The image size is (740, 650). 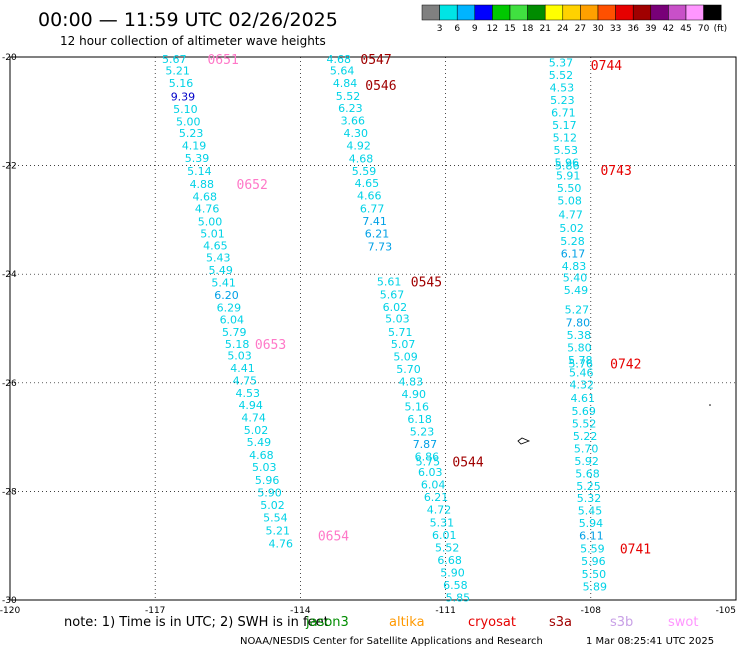 I want to click on time-label: 0743, so click(x=615, y=171).